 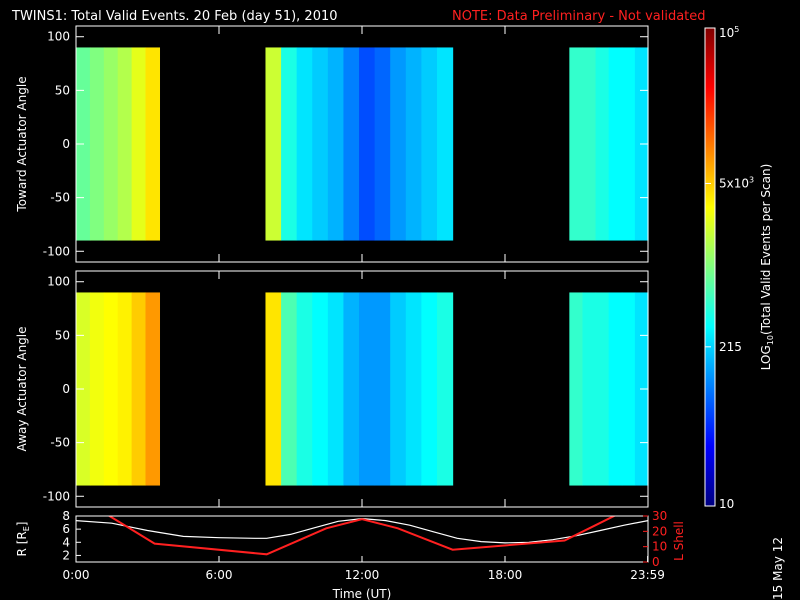 I want to click on orbit-ytick-left-label: 6, so click(x=66, y=529).